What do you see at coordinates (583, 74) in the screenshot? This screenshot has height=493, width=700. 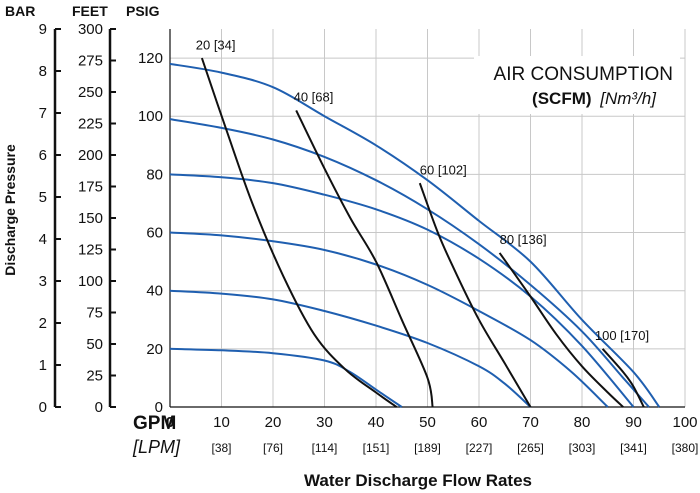 I see `title-line1: AIR CONSUMPTION` at bounding box center [583, 74].